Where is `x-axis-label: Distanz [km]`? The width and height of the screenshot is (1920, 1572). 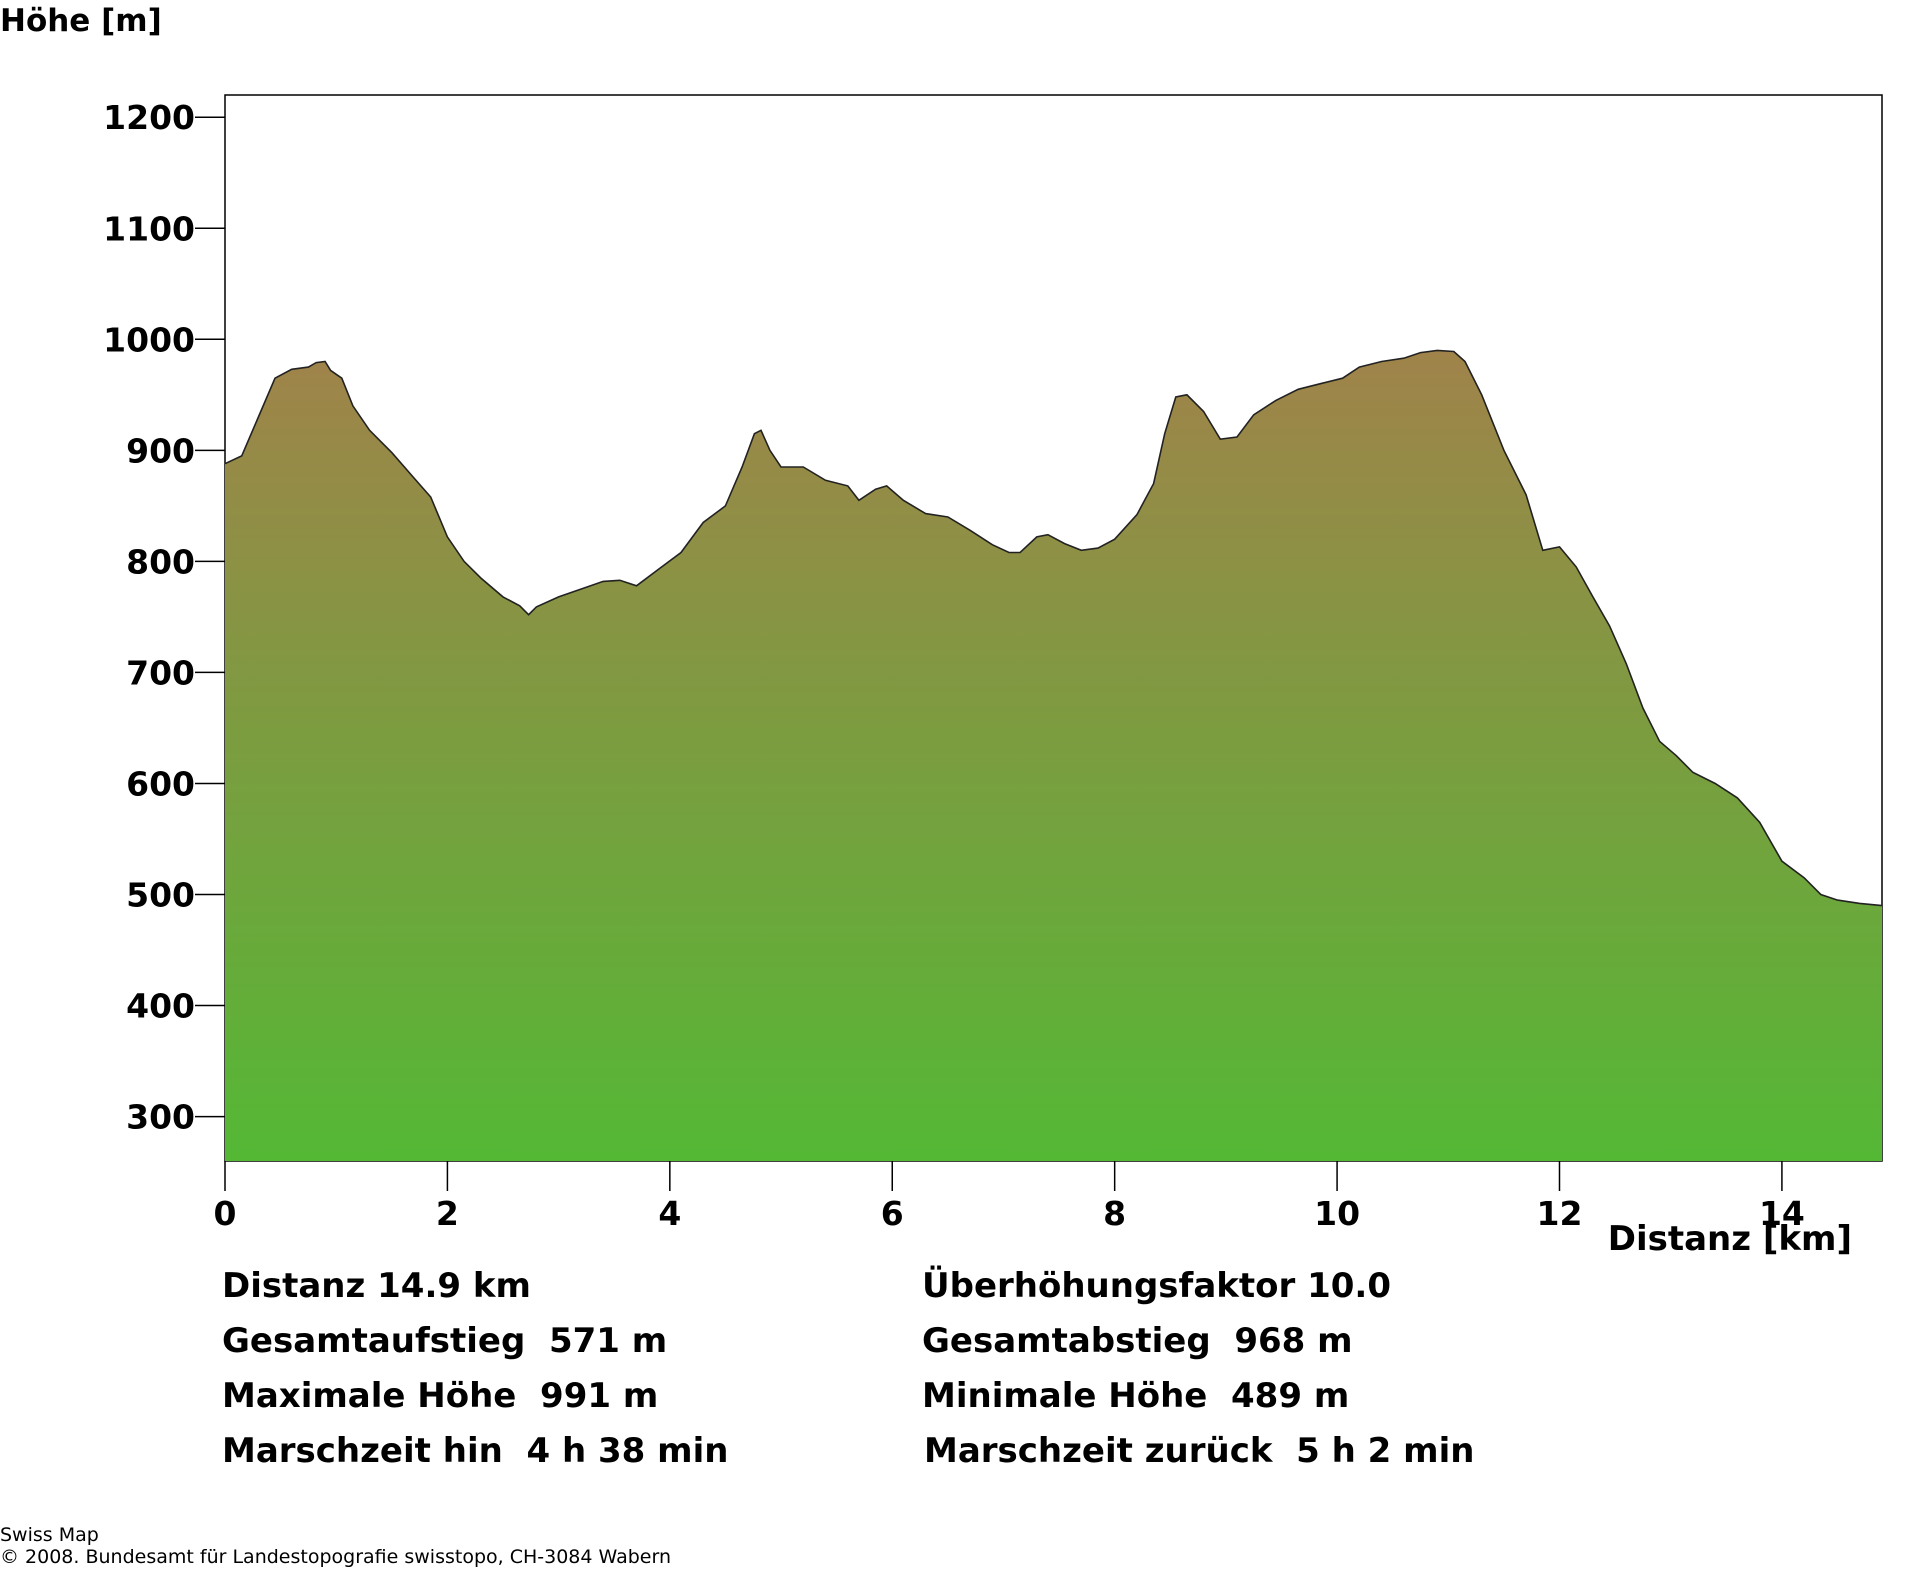
x-axis-label: Distanz [km] is located at coordinates (1730, 1239).